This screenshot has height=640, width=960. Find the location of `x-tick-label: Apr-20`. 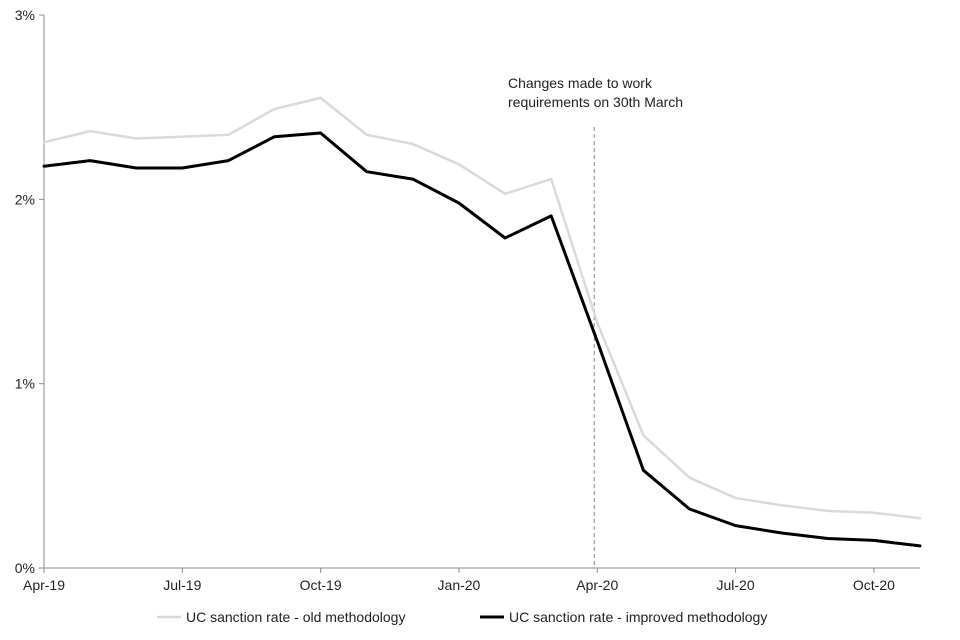

x-tick-label: Apr-20 is located at coordinates (597, 585).